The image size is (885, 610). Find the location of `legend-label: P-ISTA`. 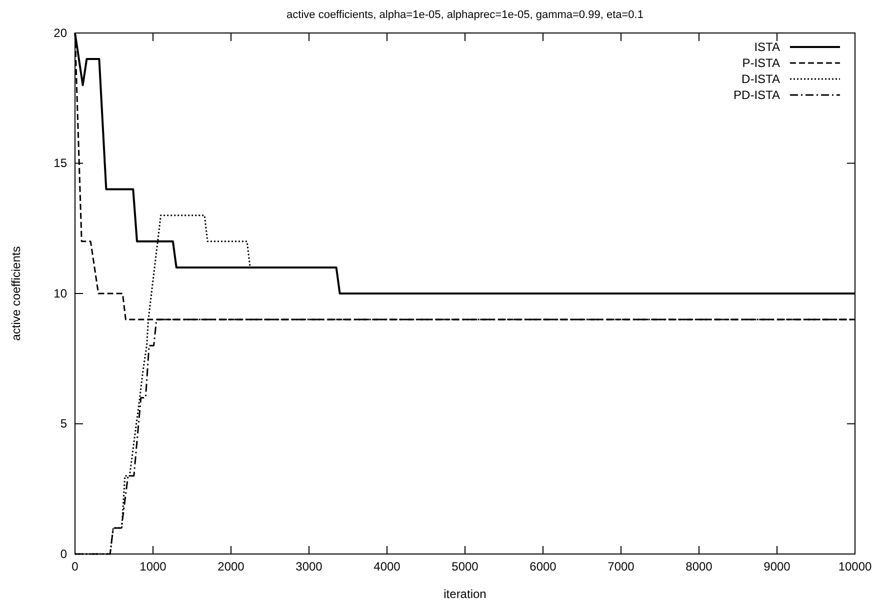

legend-label: P-ISTA is located at coordinates (761, 63).